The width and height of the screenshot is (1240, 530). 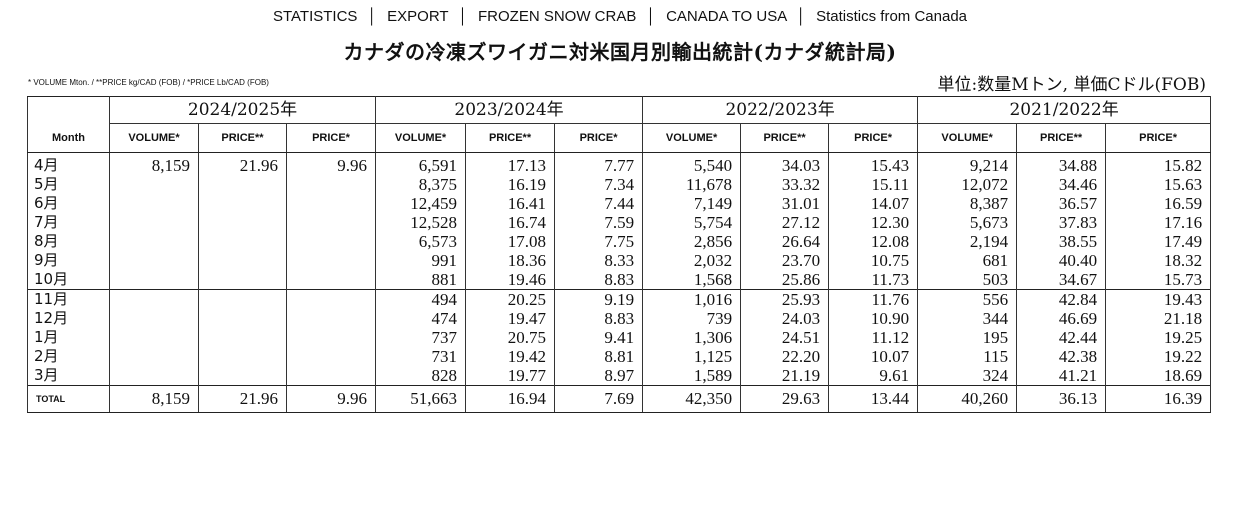 I want to click on price-kg-cell: 19.77, so click(x=510, y=376).